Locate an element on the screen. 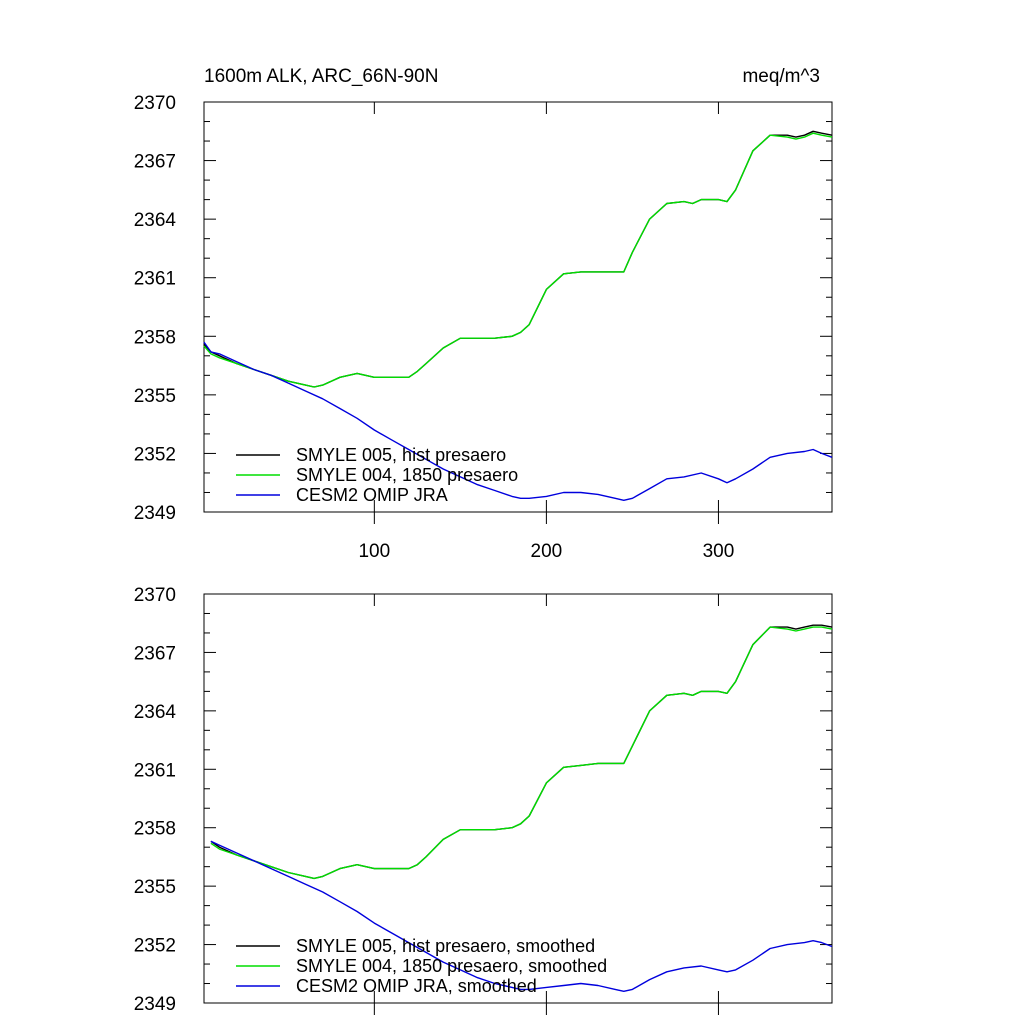 Image resolution: width=1024 pixels, height=1024 pixels. legend-entry: SMYLE 004, 1850 presaero, smoothed is located at coordinates (451, 966).